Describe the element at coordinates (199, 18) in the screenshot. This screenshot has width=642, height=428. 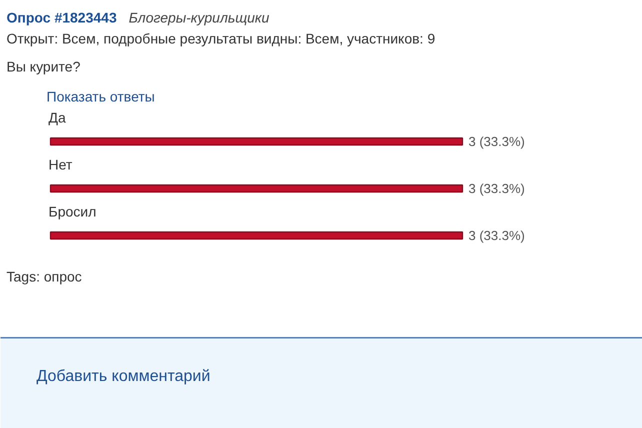
I see `chart-subtitle: Блогеры-курильщики` at that location.